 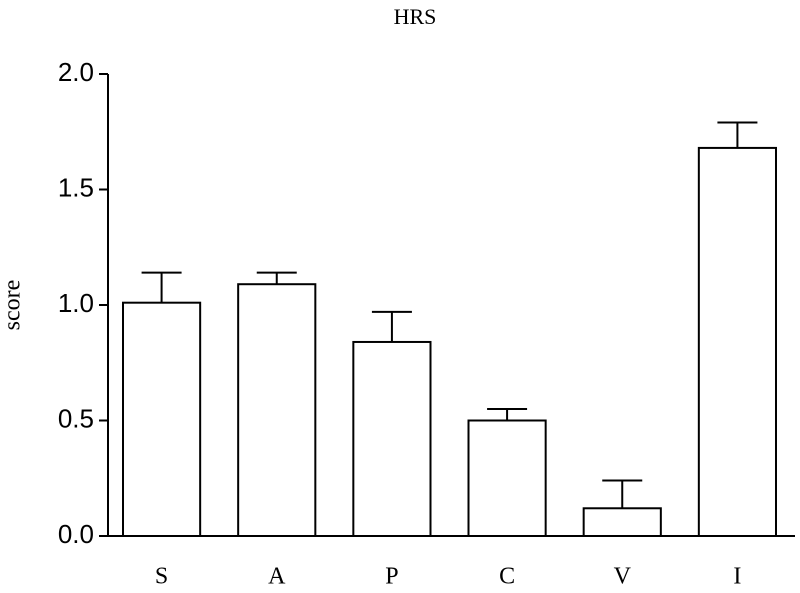 I want to click on x-tick-label: A, so click(x=277, y=577).